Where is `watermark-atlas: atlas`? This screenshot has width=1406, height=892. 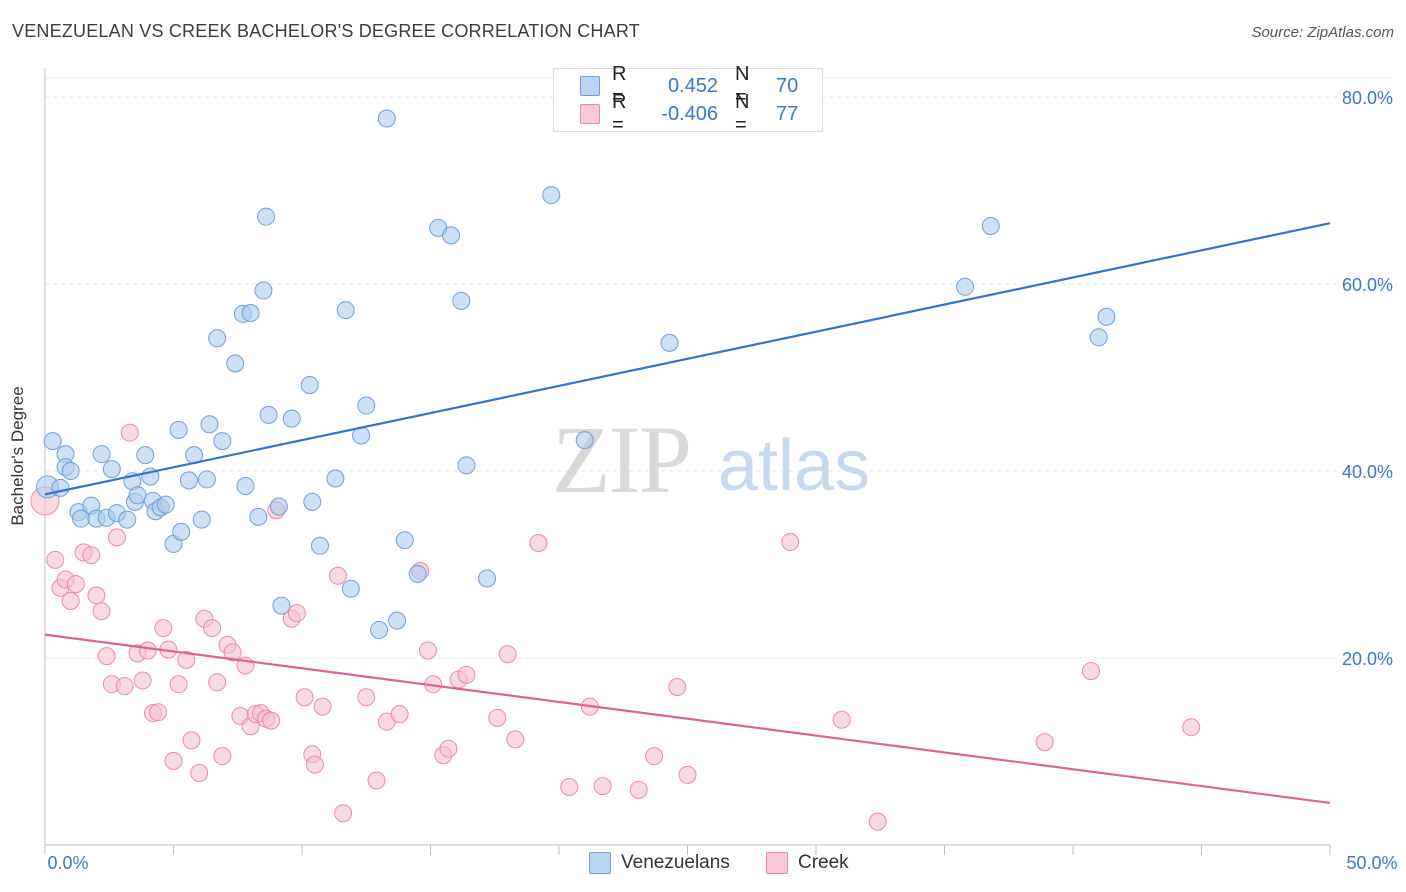 watermark-atlas: atlas is located at coordinates (794, 466).